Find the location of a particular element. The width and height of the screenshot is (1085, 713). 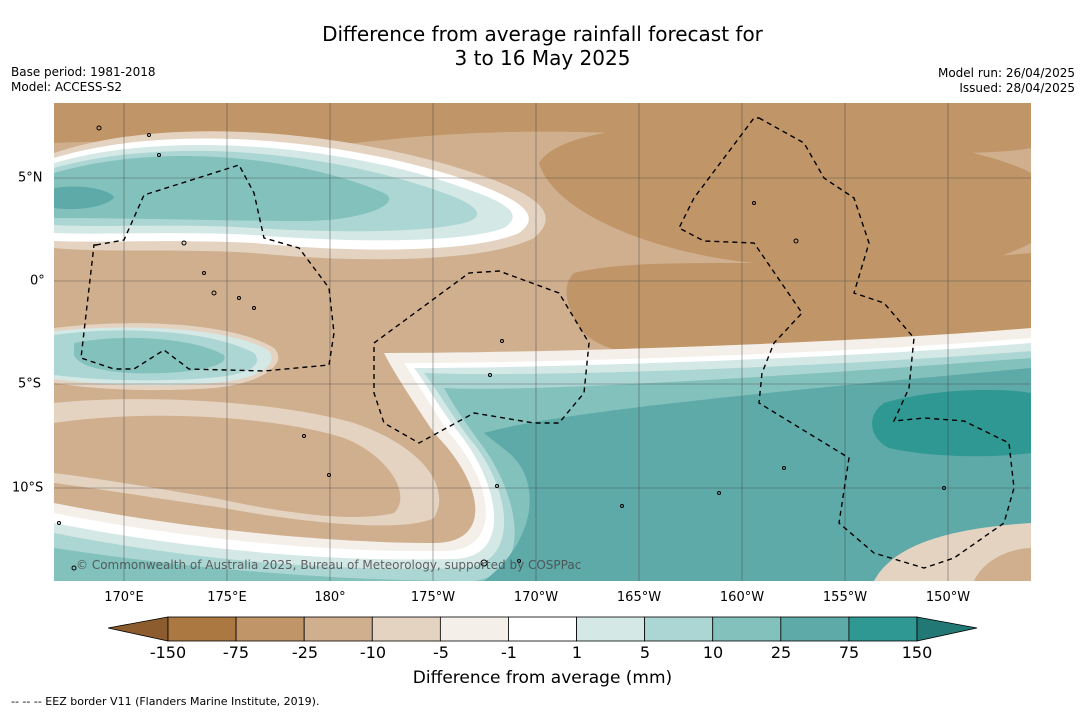

lon-label-180: 180° is located at coordinates (330, 597).